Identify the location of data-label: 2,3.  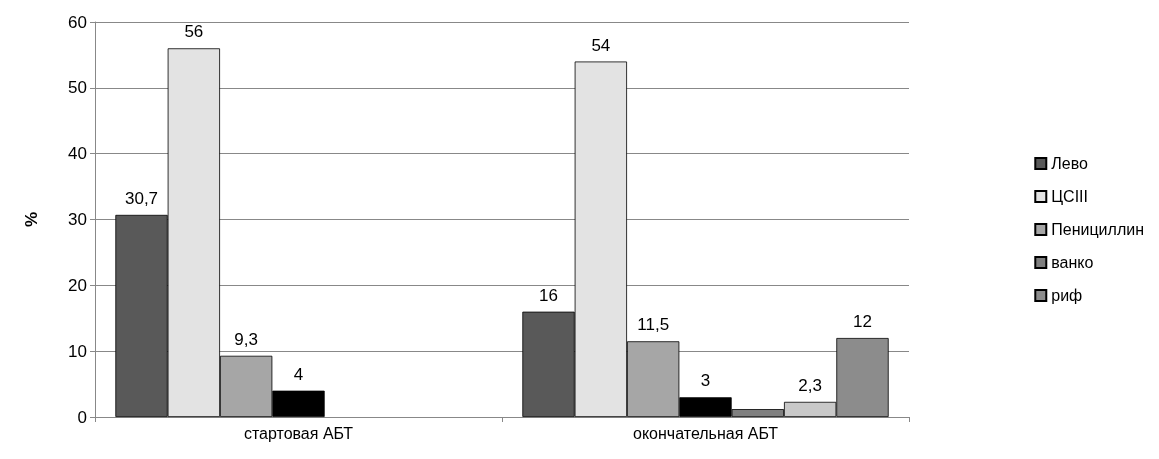
(810, 385).